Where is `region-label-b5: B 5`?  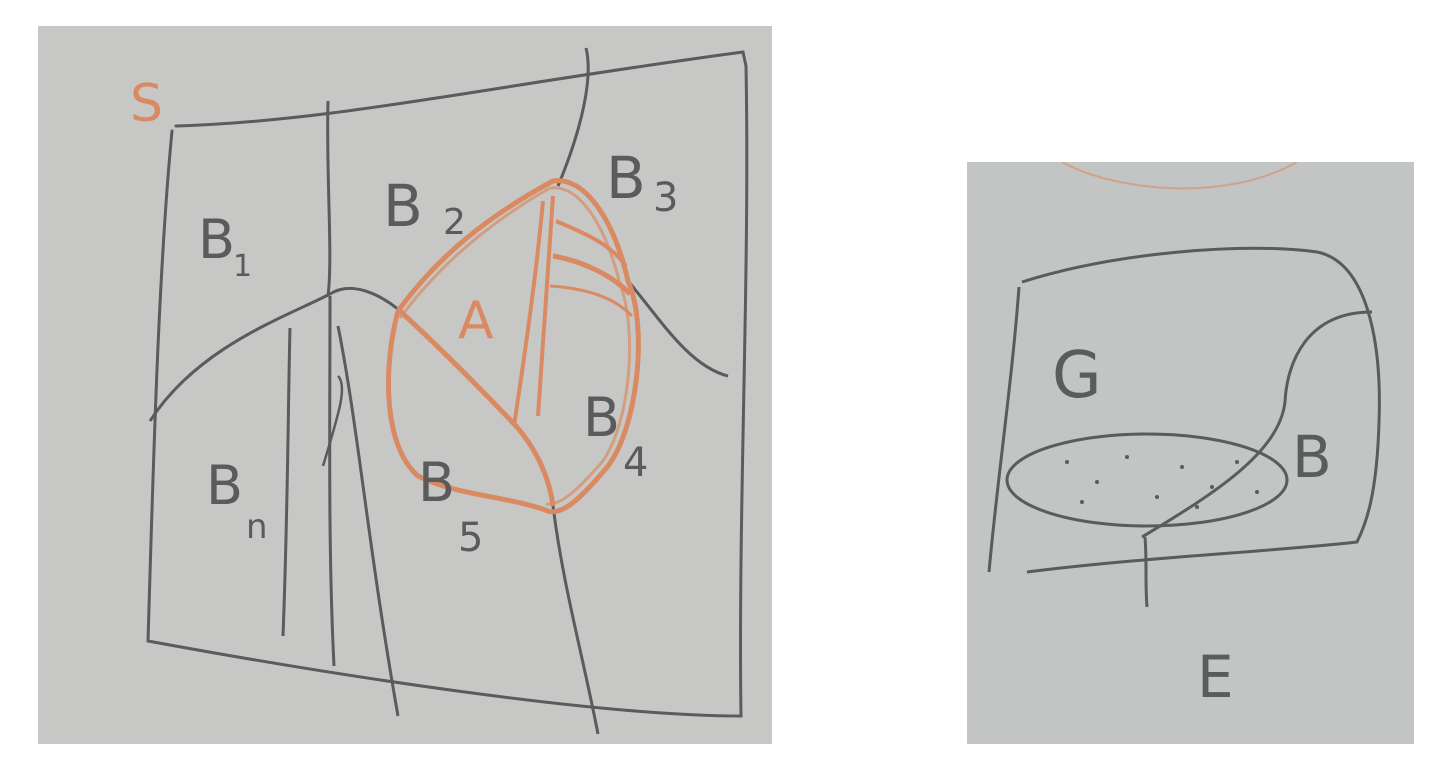 region-label-b5: B 5 is located at coordinates (450, 506).